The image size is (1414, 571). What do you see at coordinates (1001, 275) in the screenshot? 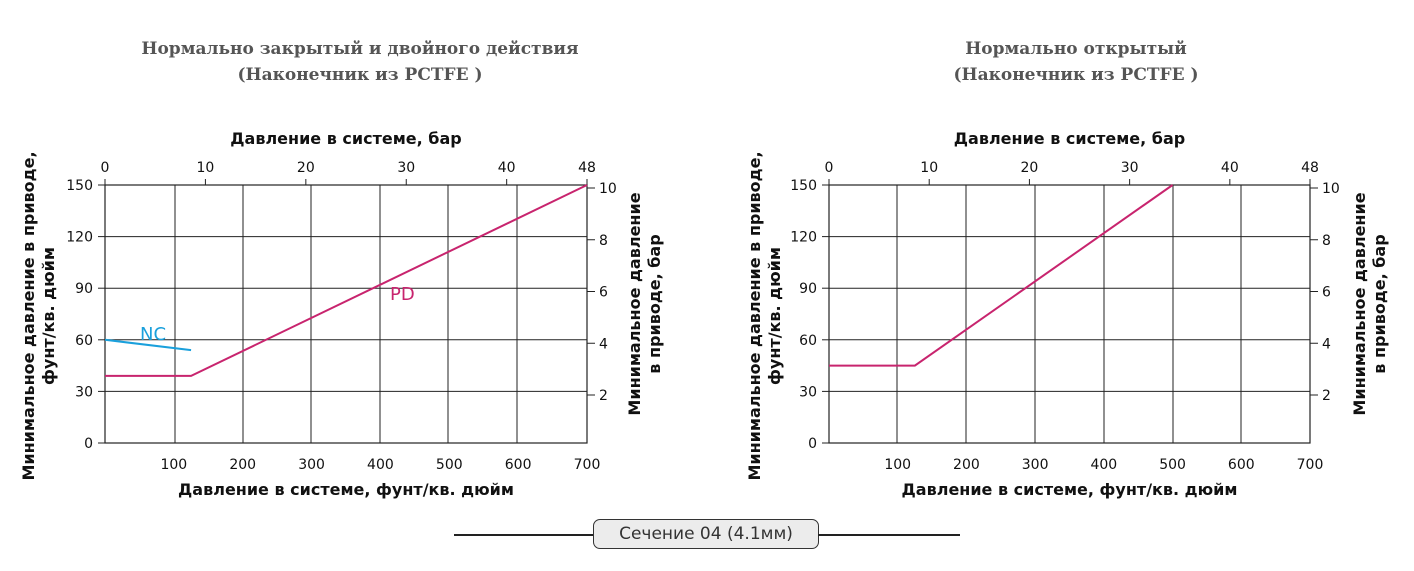
I see `series-line-main` at bounding box center [1001, 275].